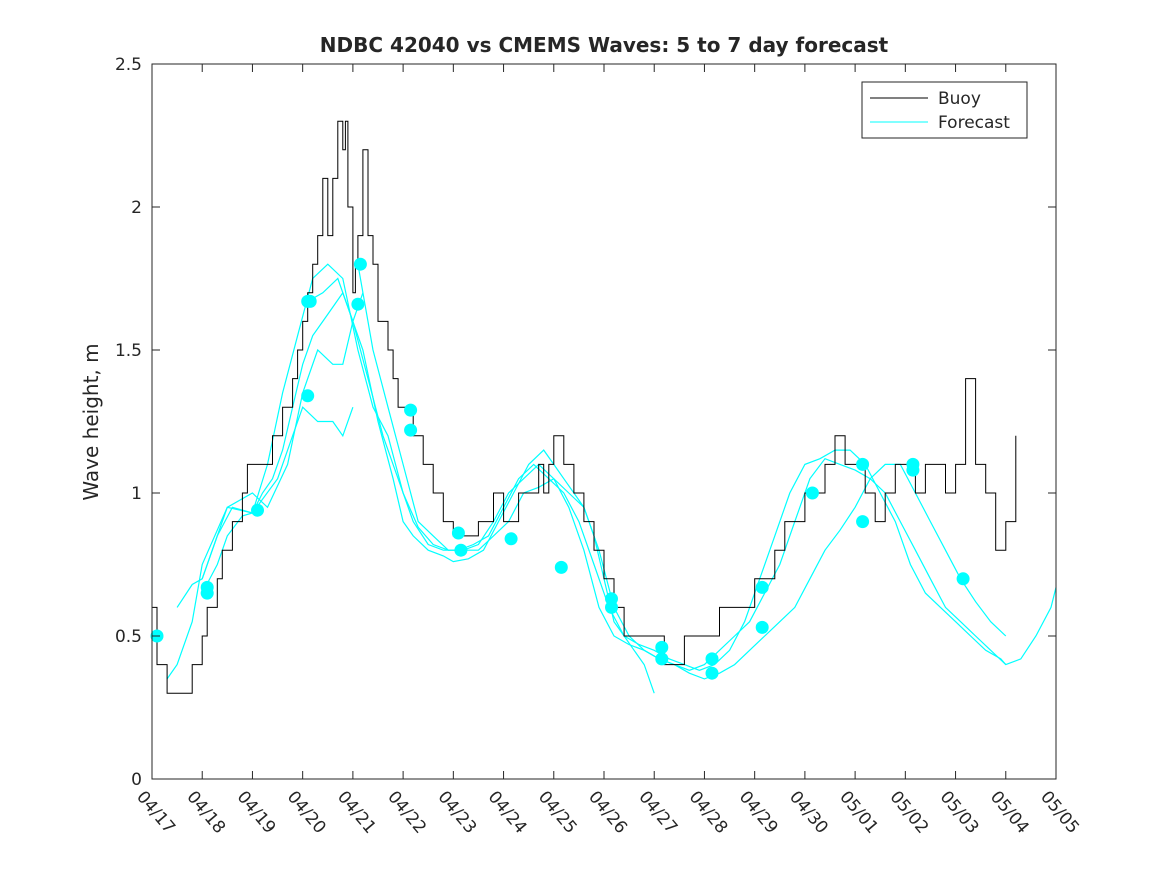  What do you see at coordinates (974, 123) in the screenshot?
I see `legend-label-forecast: Forecast` at bounding box center [974, 123].